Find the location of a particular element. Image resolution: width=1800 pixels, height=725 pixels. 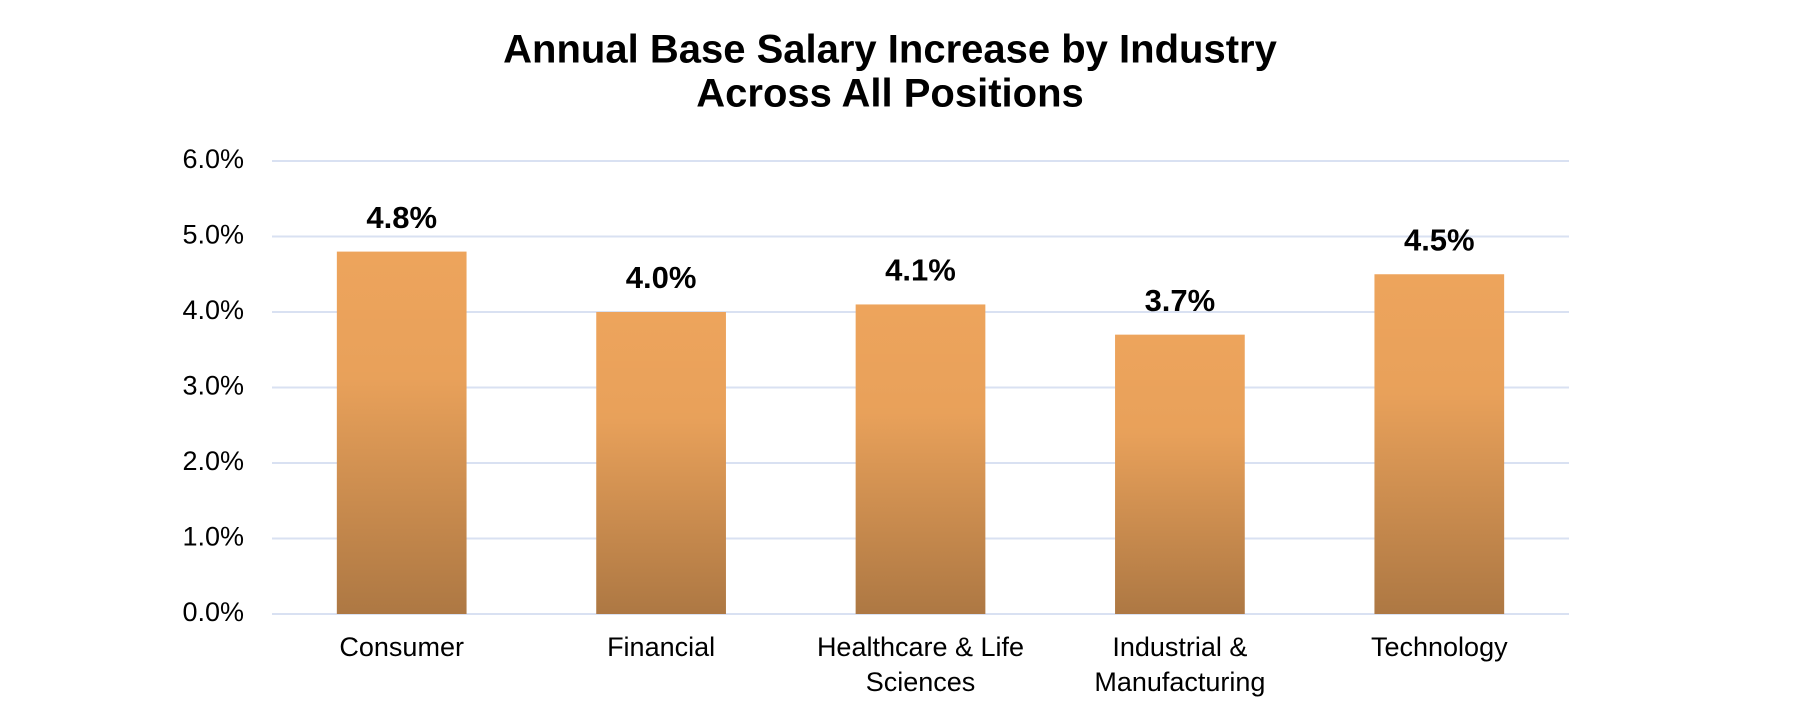

chart-title: Annual Base Salary Increase by Industry is located at coordinates (890, 50).